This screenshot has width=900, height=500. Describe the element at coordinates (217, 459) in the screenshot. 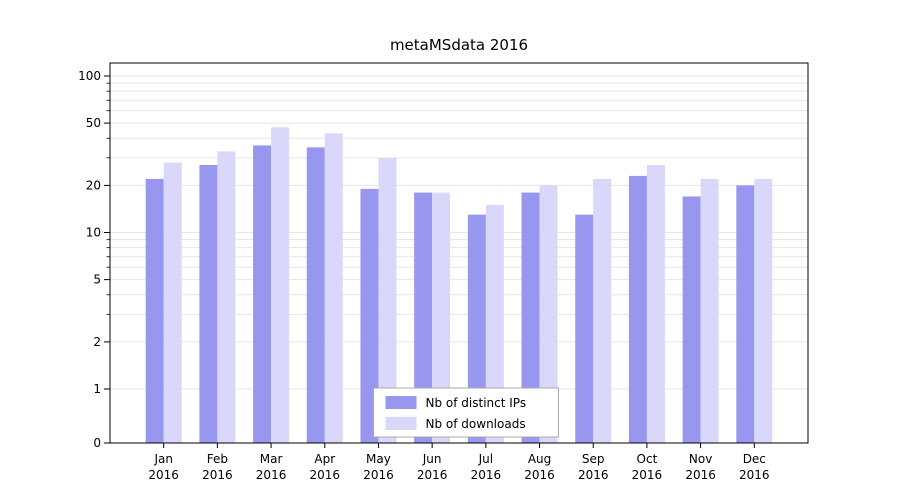

I see `x-tick-label-month: Feb` at that location.